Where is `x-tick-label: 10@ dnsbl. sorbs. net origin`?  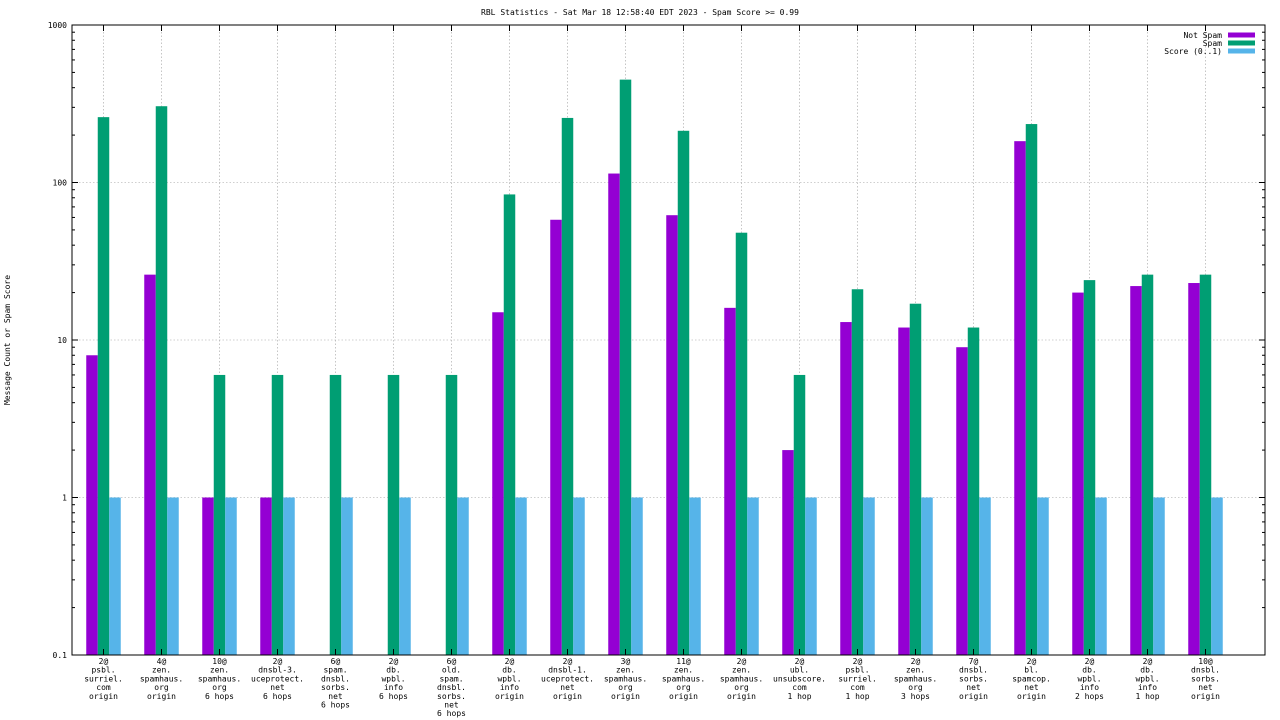 x-tick-label: 10@ dnsbl. sorbs. net origin is located at coordinates (1205, 679).